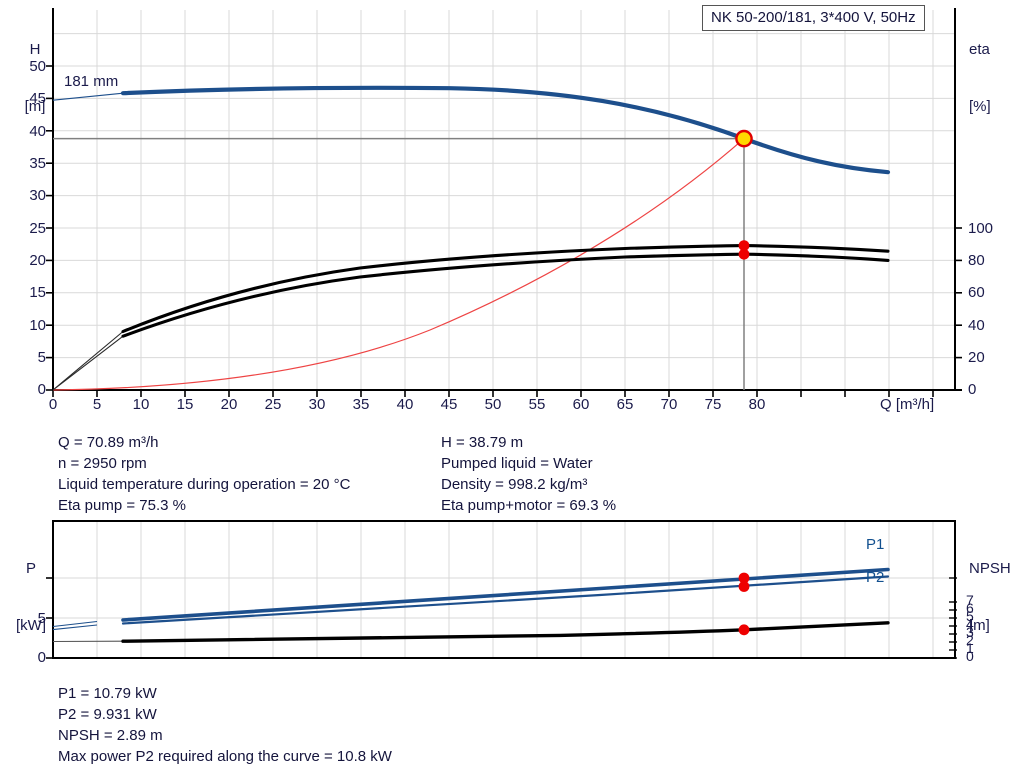  What do you see at coordinates (970, 656) in the screenshot?
I see `npsh-tick-0: 0` at bounding box center [970, 656].